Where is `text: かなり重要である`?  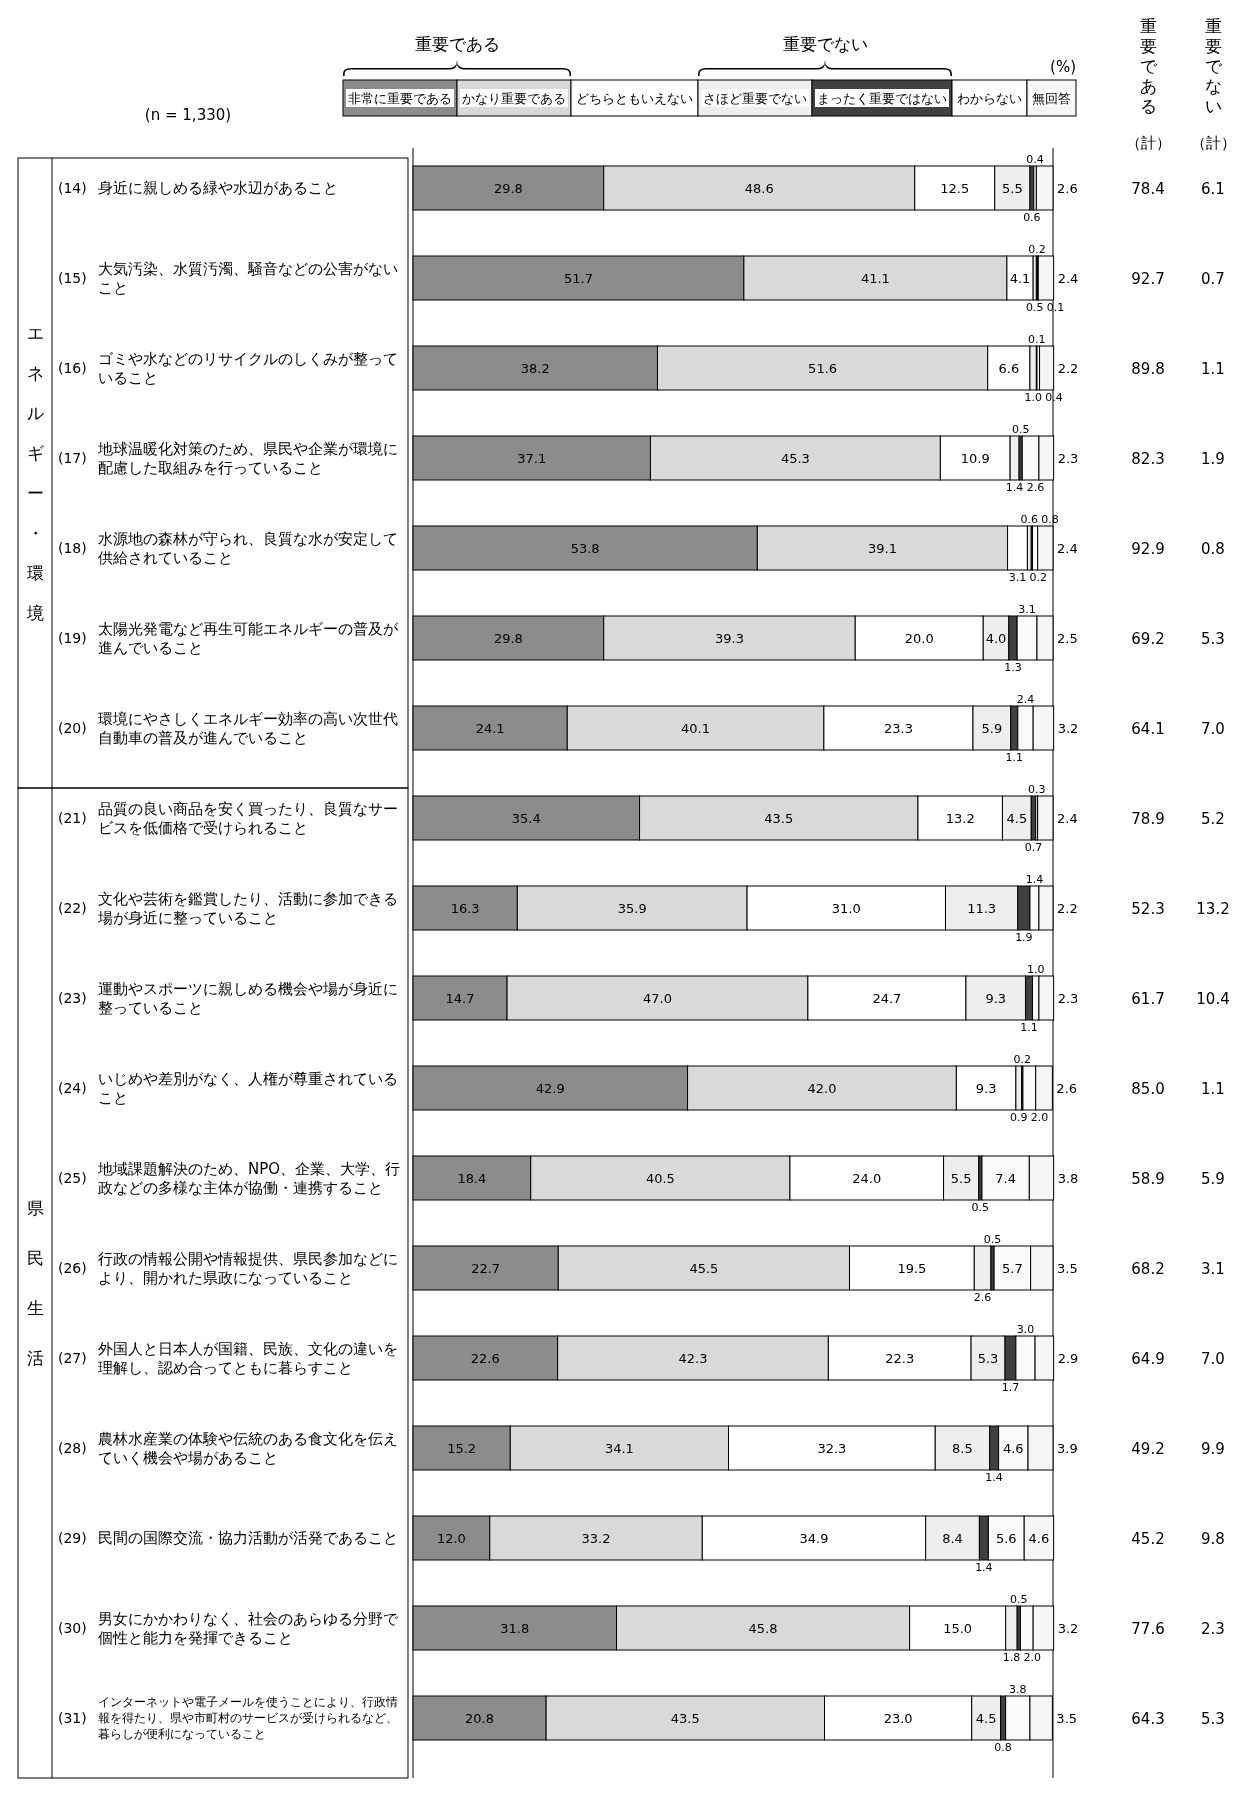 text: かなり重要である is located at coordinates (514, 98).